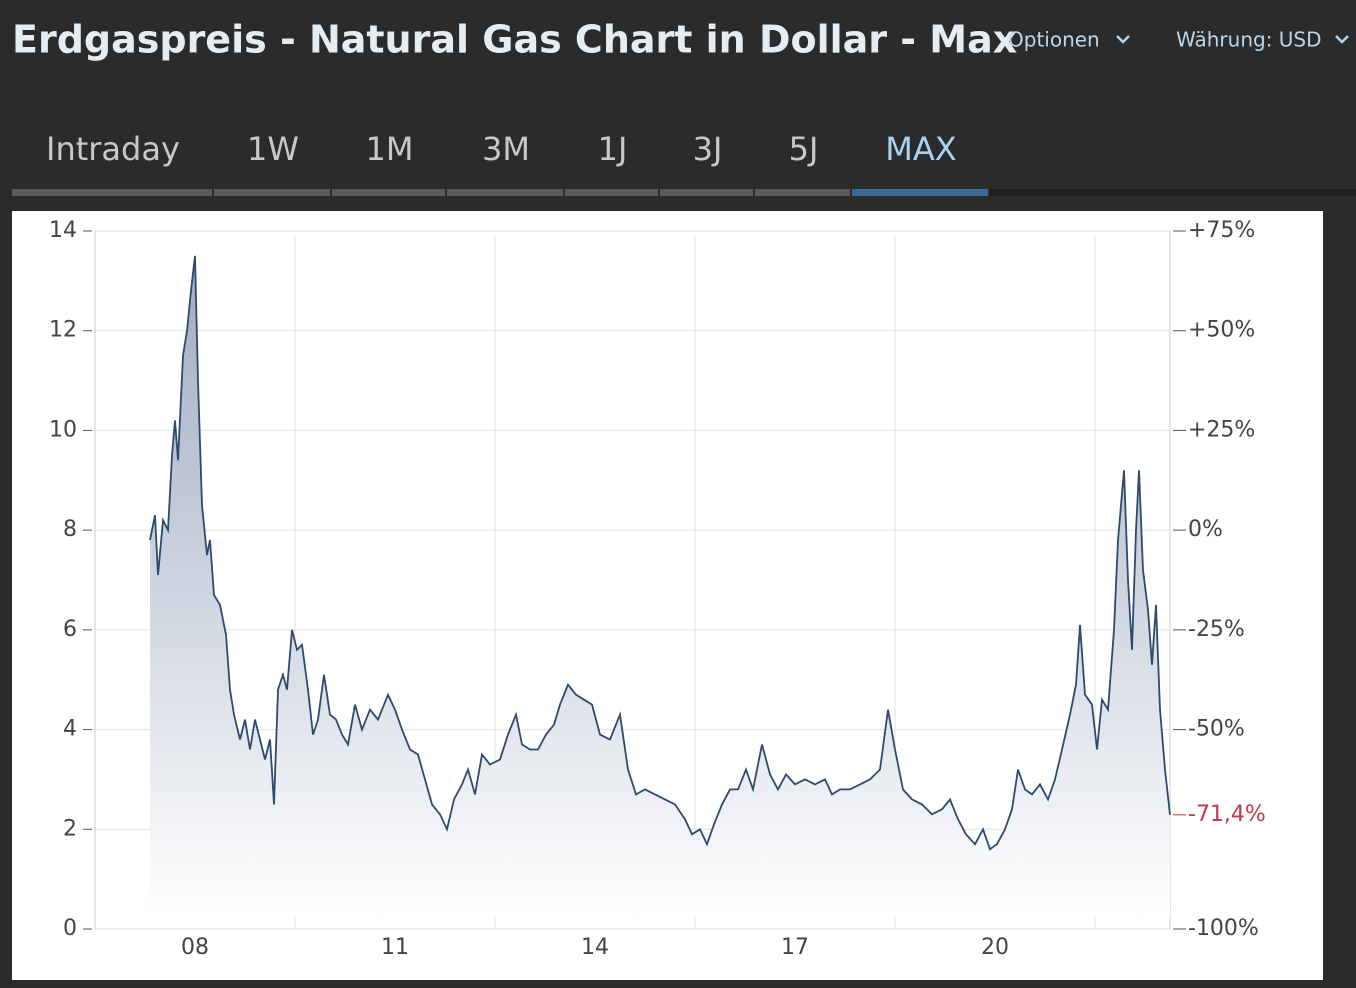  Describe the element at coordinates (804, 149) in the screenshot. I see `tab: 5J` at that location.